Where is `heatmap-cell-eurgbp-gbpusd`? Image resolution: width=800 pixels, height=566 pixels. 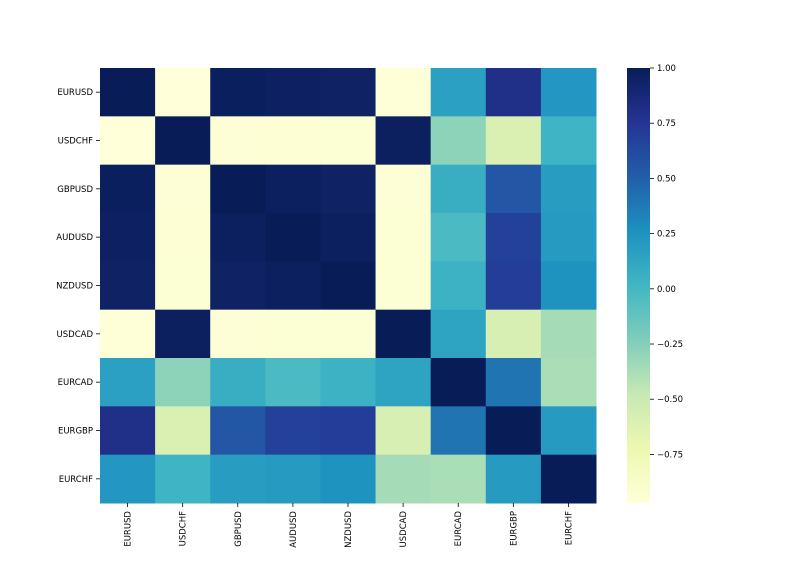 heatmap-cell-eurgbp-gbpusd is located at coordinates (238, 431).